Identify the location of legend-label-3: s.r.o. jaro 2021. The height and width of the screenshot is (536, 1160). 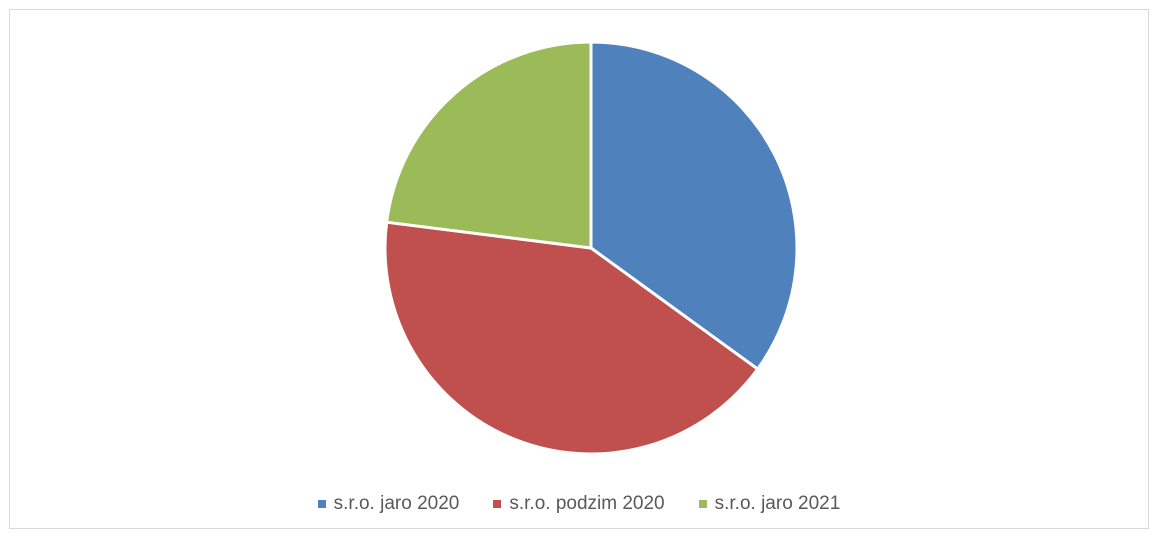
(777, 503).